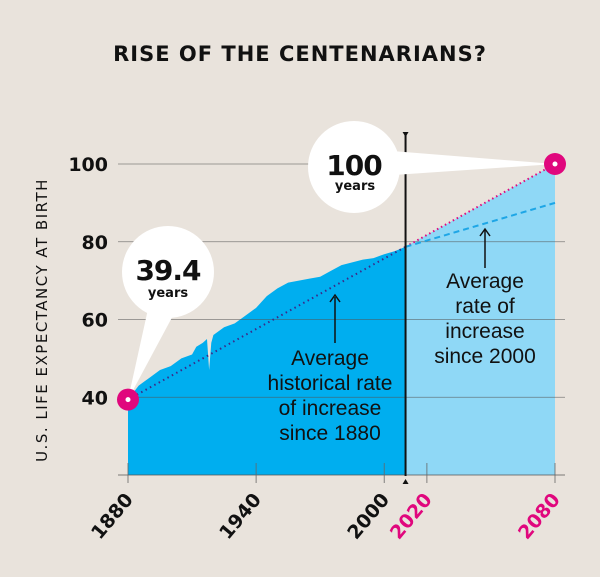 The height and width of the screenshot is (577, 600). What do you see at coordinates (95, 243) in the screenshot?
I see `y-tick-label: 80` at bounding box center [95, 243].